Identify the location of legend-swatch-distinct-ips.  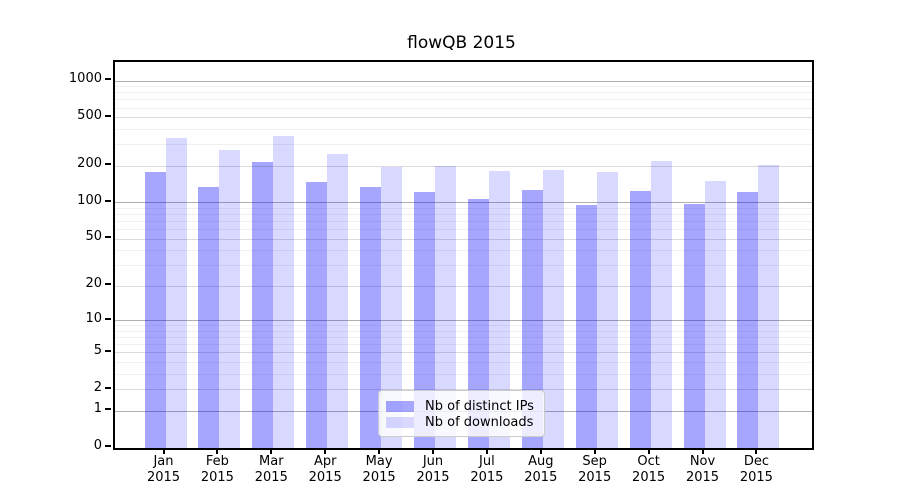
(400, 406).